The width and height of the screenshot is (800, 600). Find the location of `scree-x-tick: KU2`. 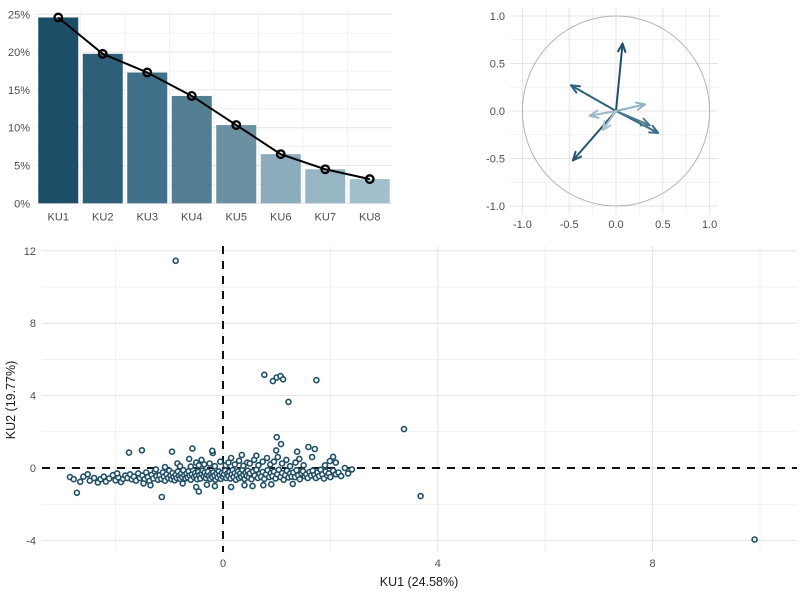

scree-x-tick: KU2 is located at coordinates (102, 217).